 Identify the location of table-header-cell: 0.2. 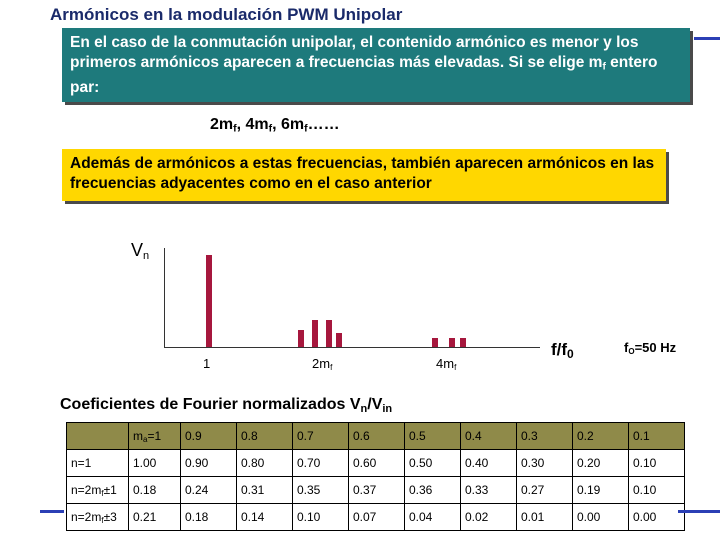
(600, 436).